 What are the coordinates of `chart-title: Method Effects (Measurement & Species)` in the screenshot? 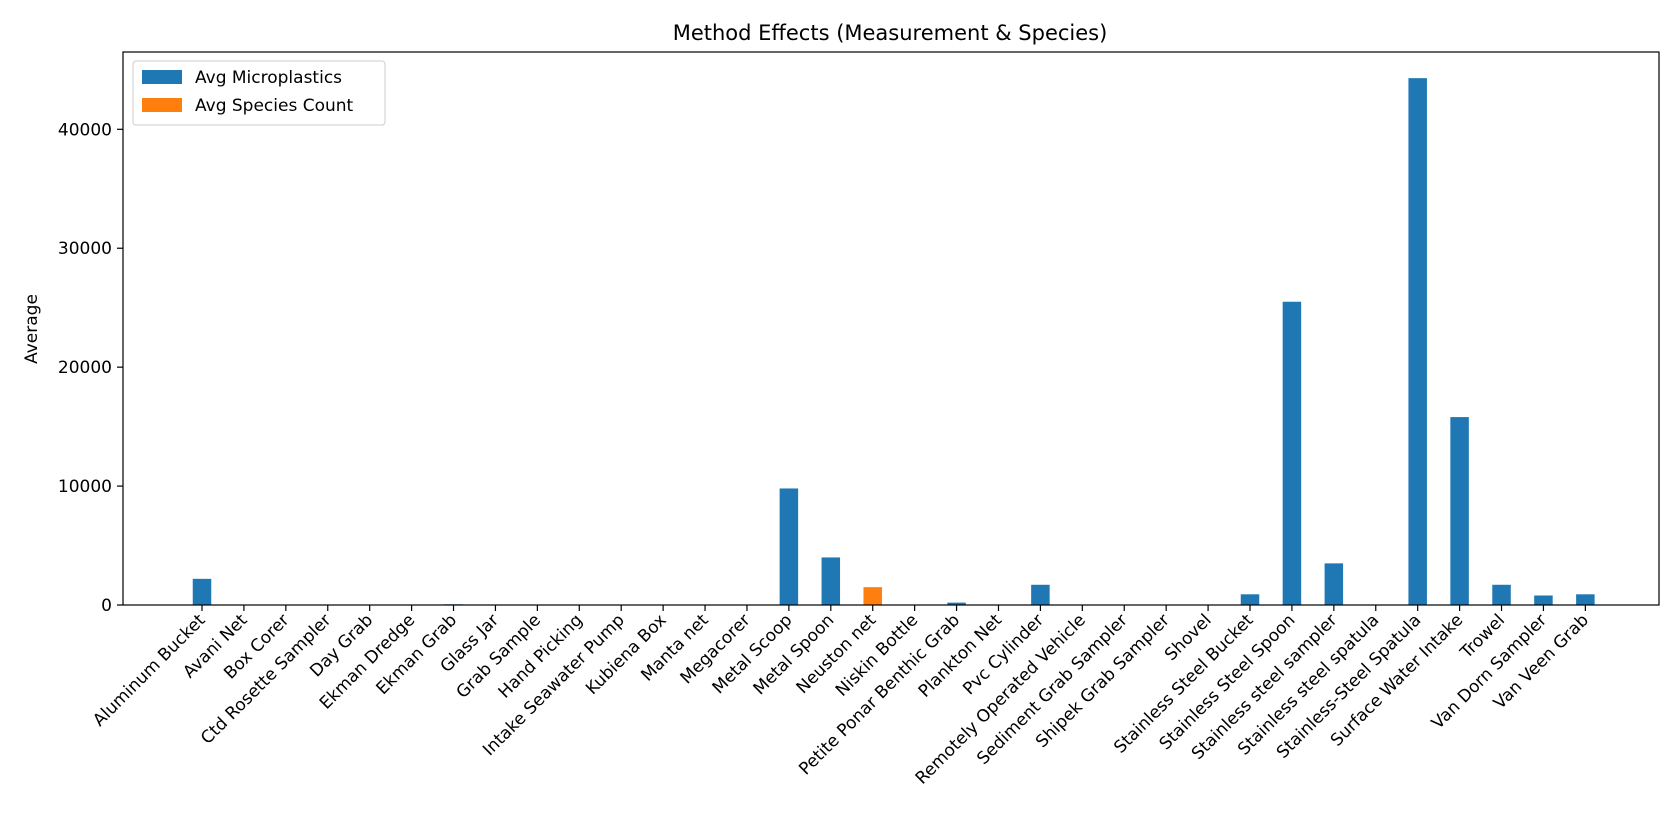 It's located at (890, 33).